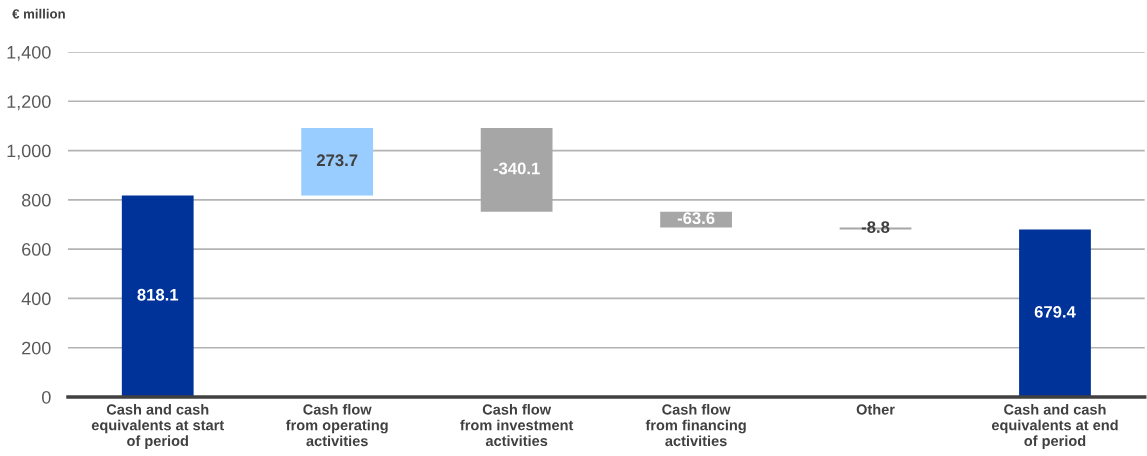 The image size is (1147, 456). Describe the element at coordinates (696, 218) in the screenshot. I see `data-label: -63.6` at that location.